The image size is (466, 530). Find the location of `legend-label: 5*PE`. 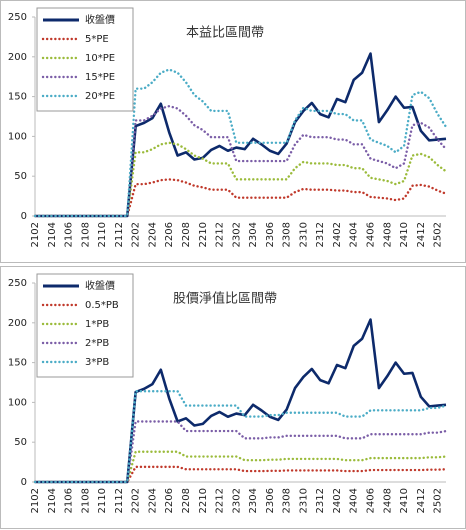

legend-label: 5*PE is located at coordinates (97, 39).